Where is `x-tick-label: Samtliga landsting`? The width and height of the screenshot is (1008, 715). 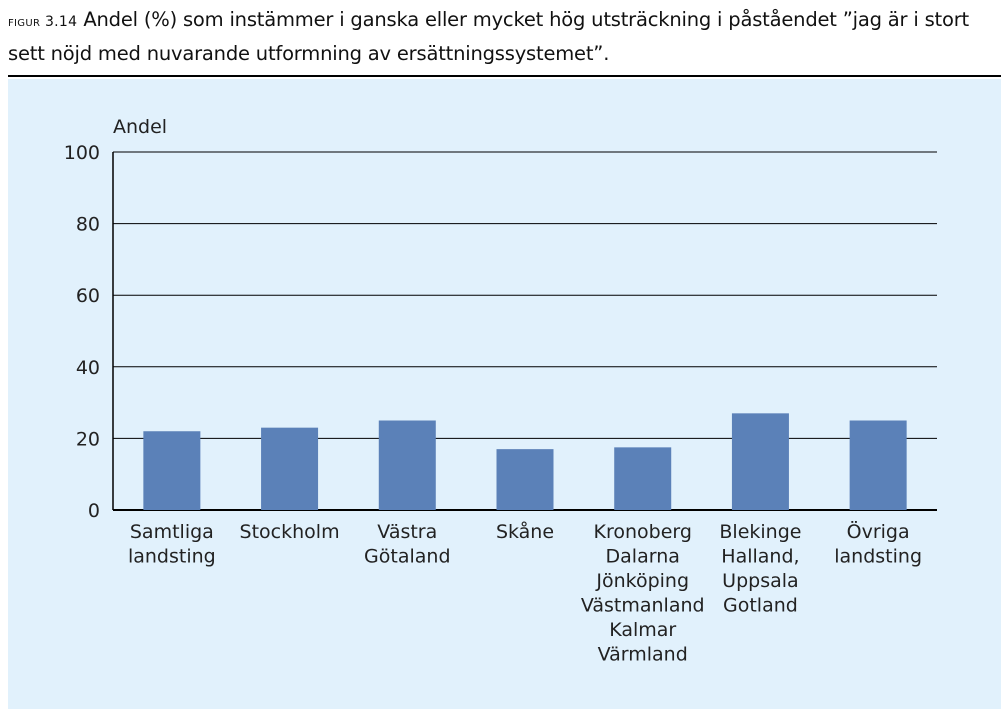
x-tick-label: Samtliga landsting is located at coordinates (172, 544).